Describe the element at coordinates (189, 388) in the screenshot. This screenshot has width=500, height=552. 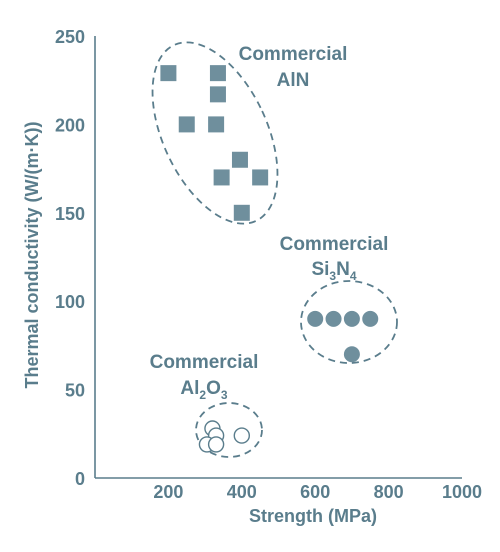
I see `formula-part: Al` at that location.